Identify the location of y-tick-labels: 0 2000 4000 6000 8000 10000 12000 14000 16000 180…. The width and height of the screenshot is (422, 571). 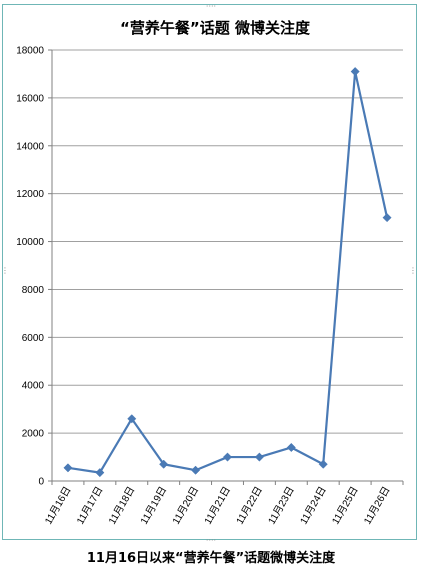
(30, 267).